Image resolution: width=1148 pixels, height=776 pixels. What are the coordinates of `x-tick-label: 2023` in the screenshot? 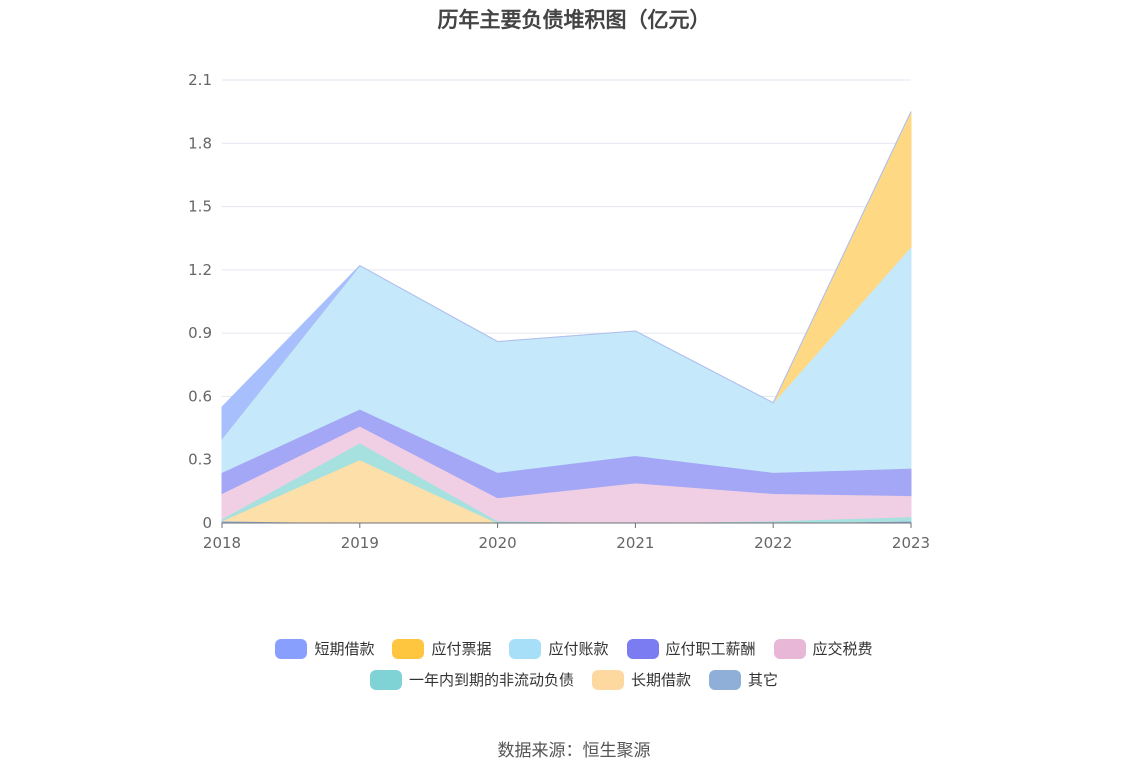 It's located at (911, 543).